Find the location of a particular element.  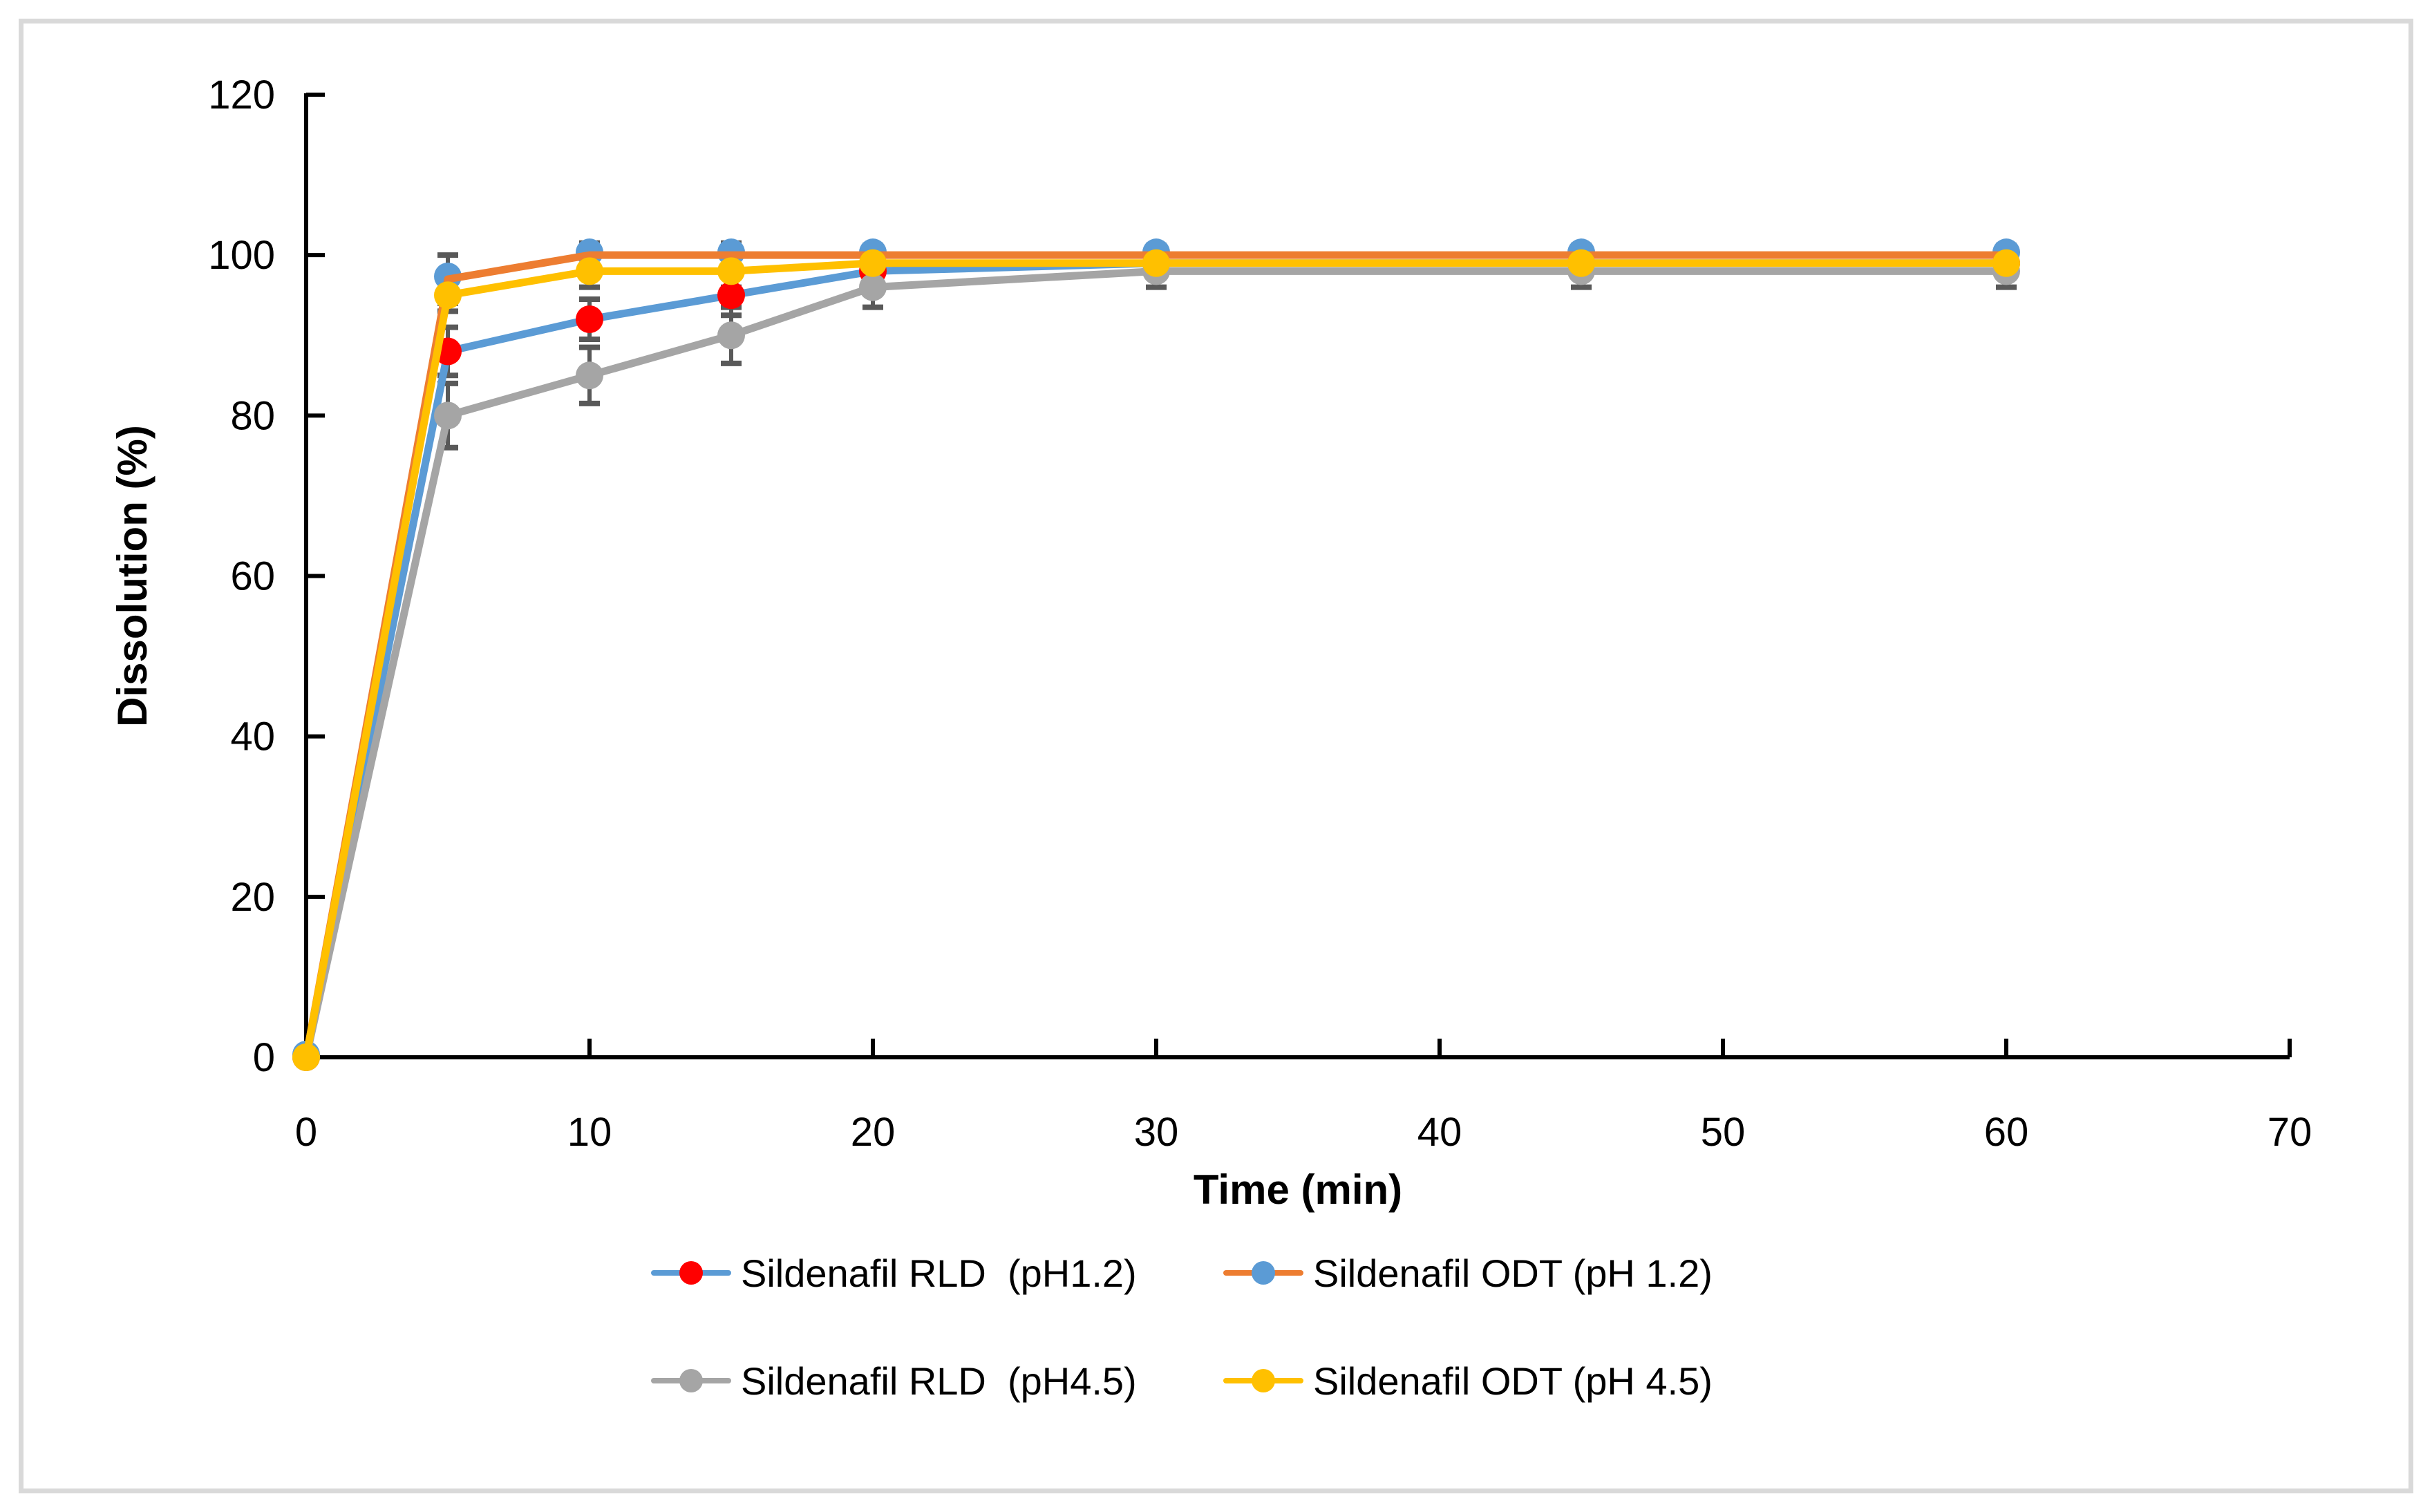

legend-item-rld-ph4-5: Sildenafil RLD (pH4.5) is located at coordinates (937, 1380).